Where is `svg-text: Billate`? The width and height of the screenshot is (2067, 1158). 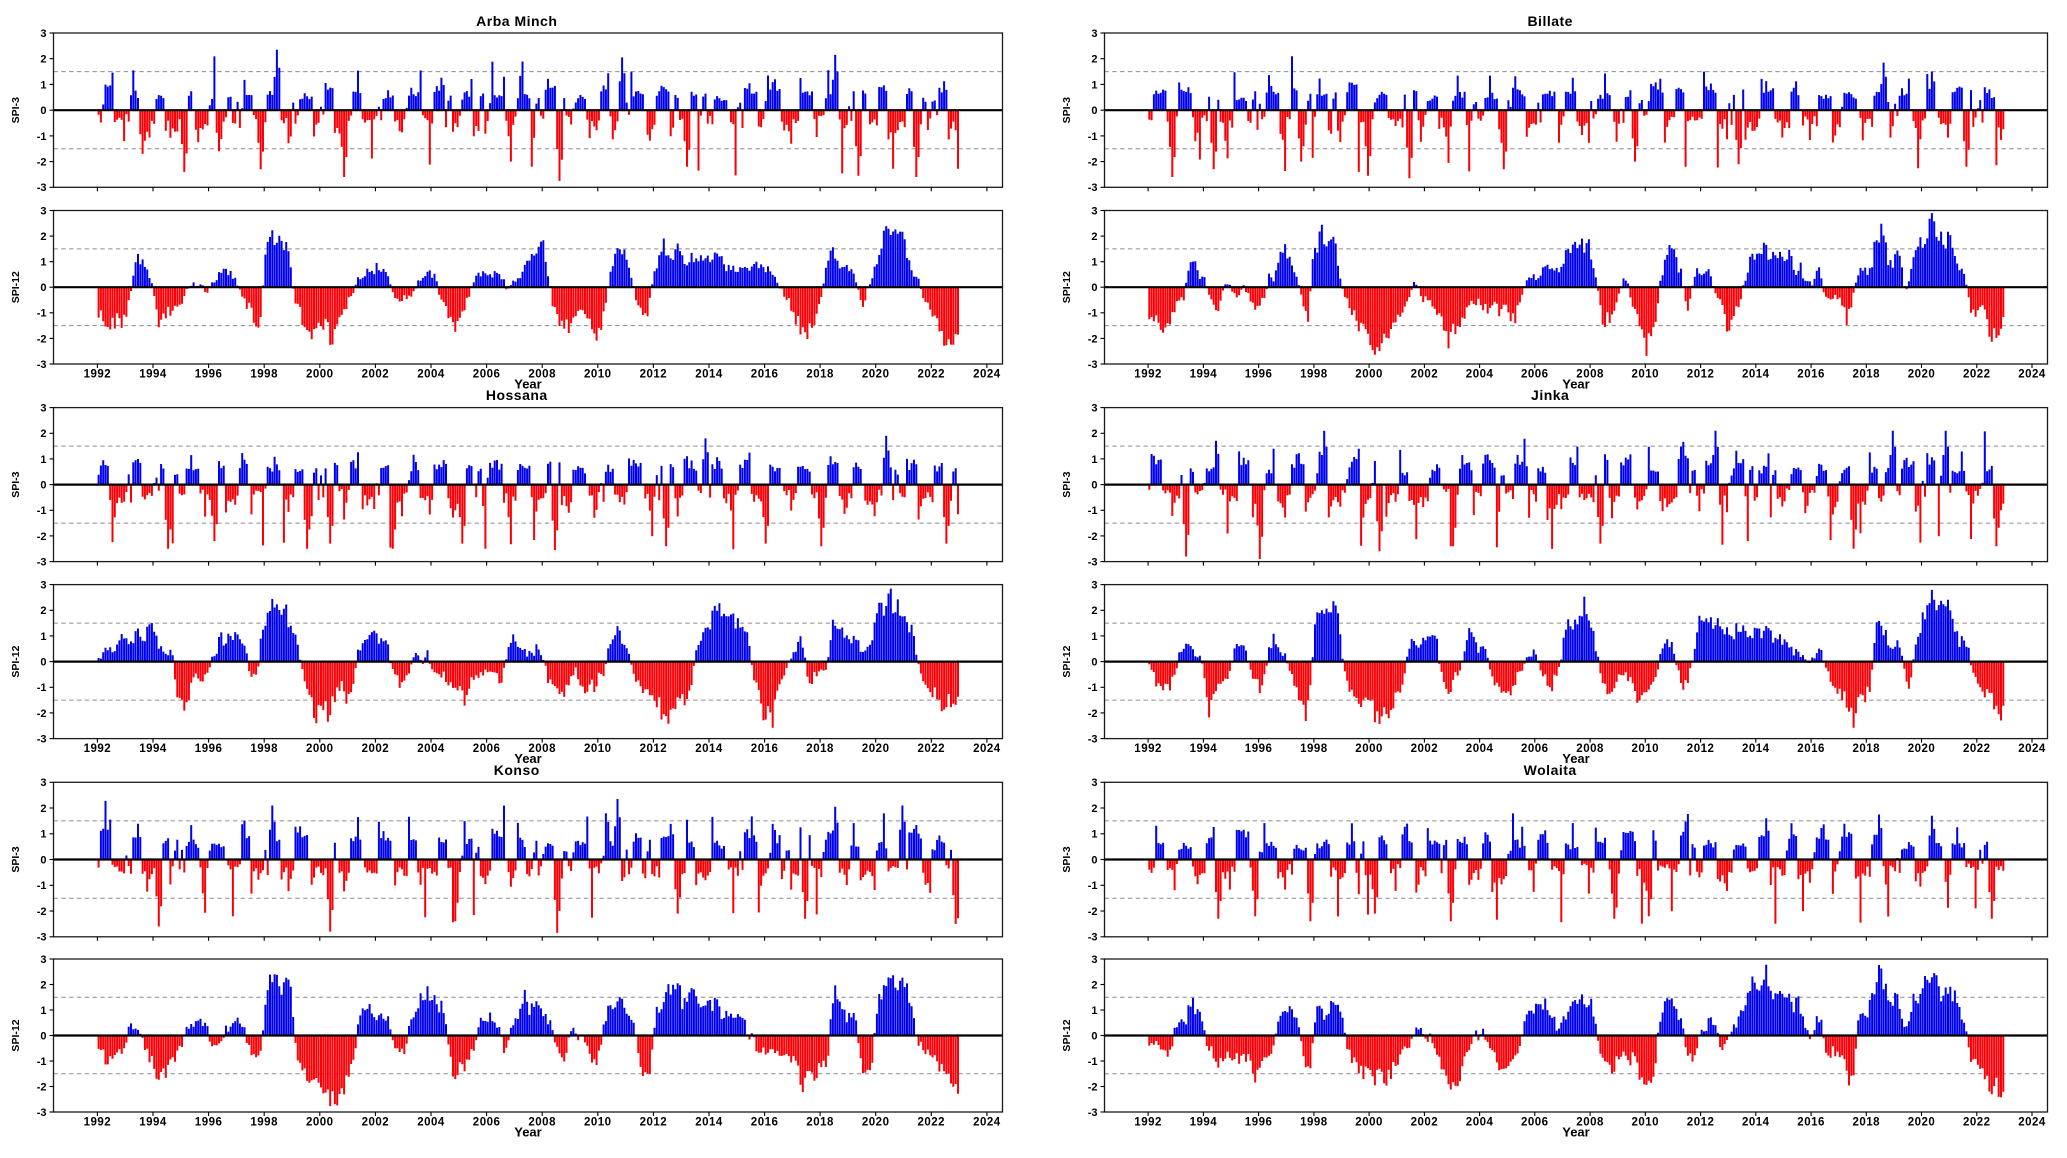
svg-text: Billate is located at coordinates (1550, 21).